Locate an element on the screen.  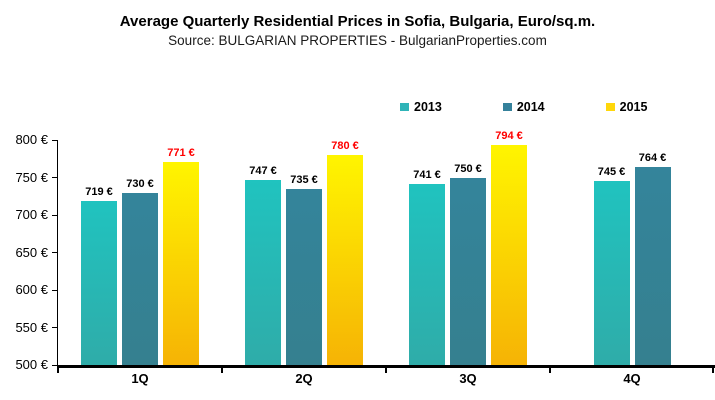
bar-group-2Q: 747 € 735 € 780 € is located at coordinates (304, 252).